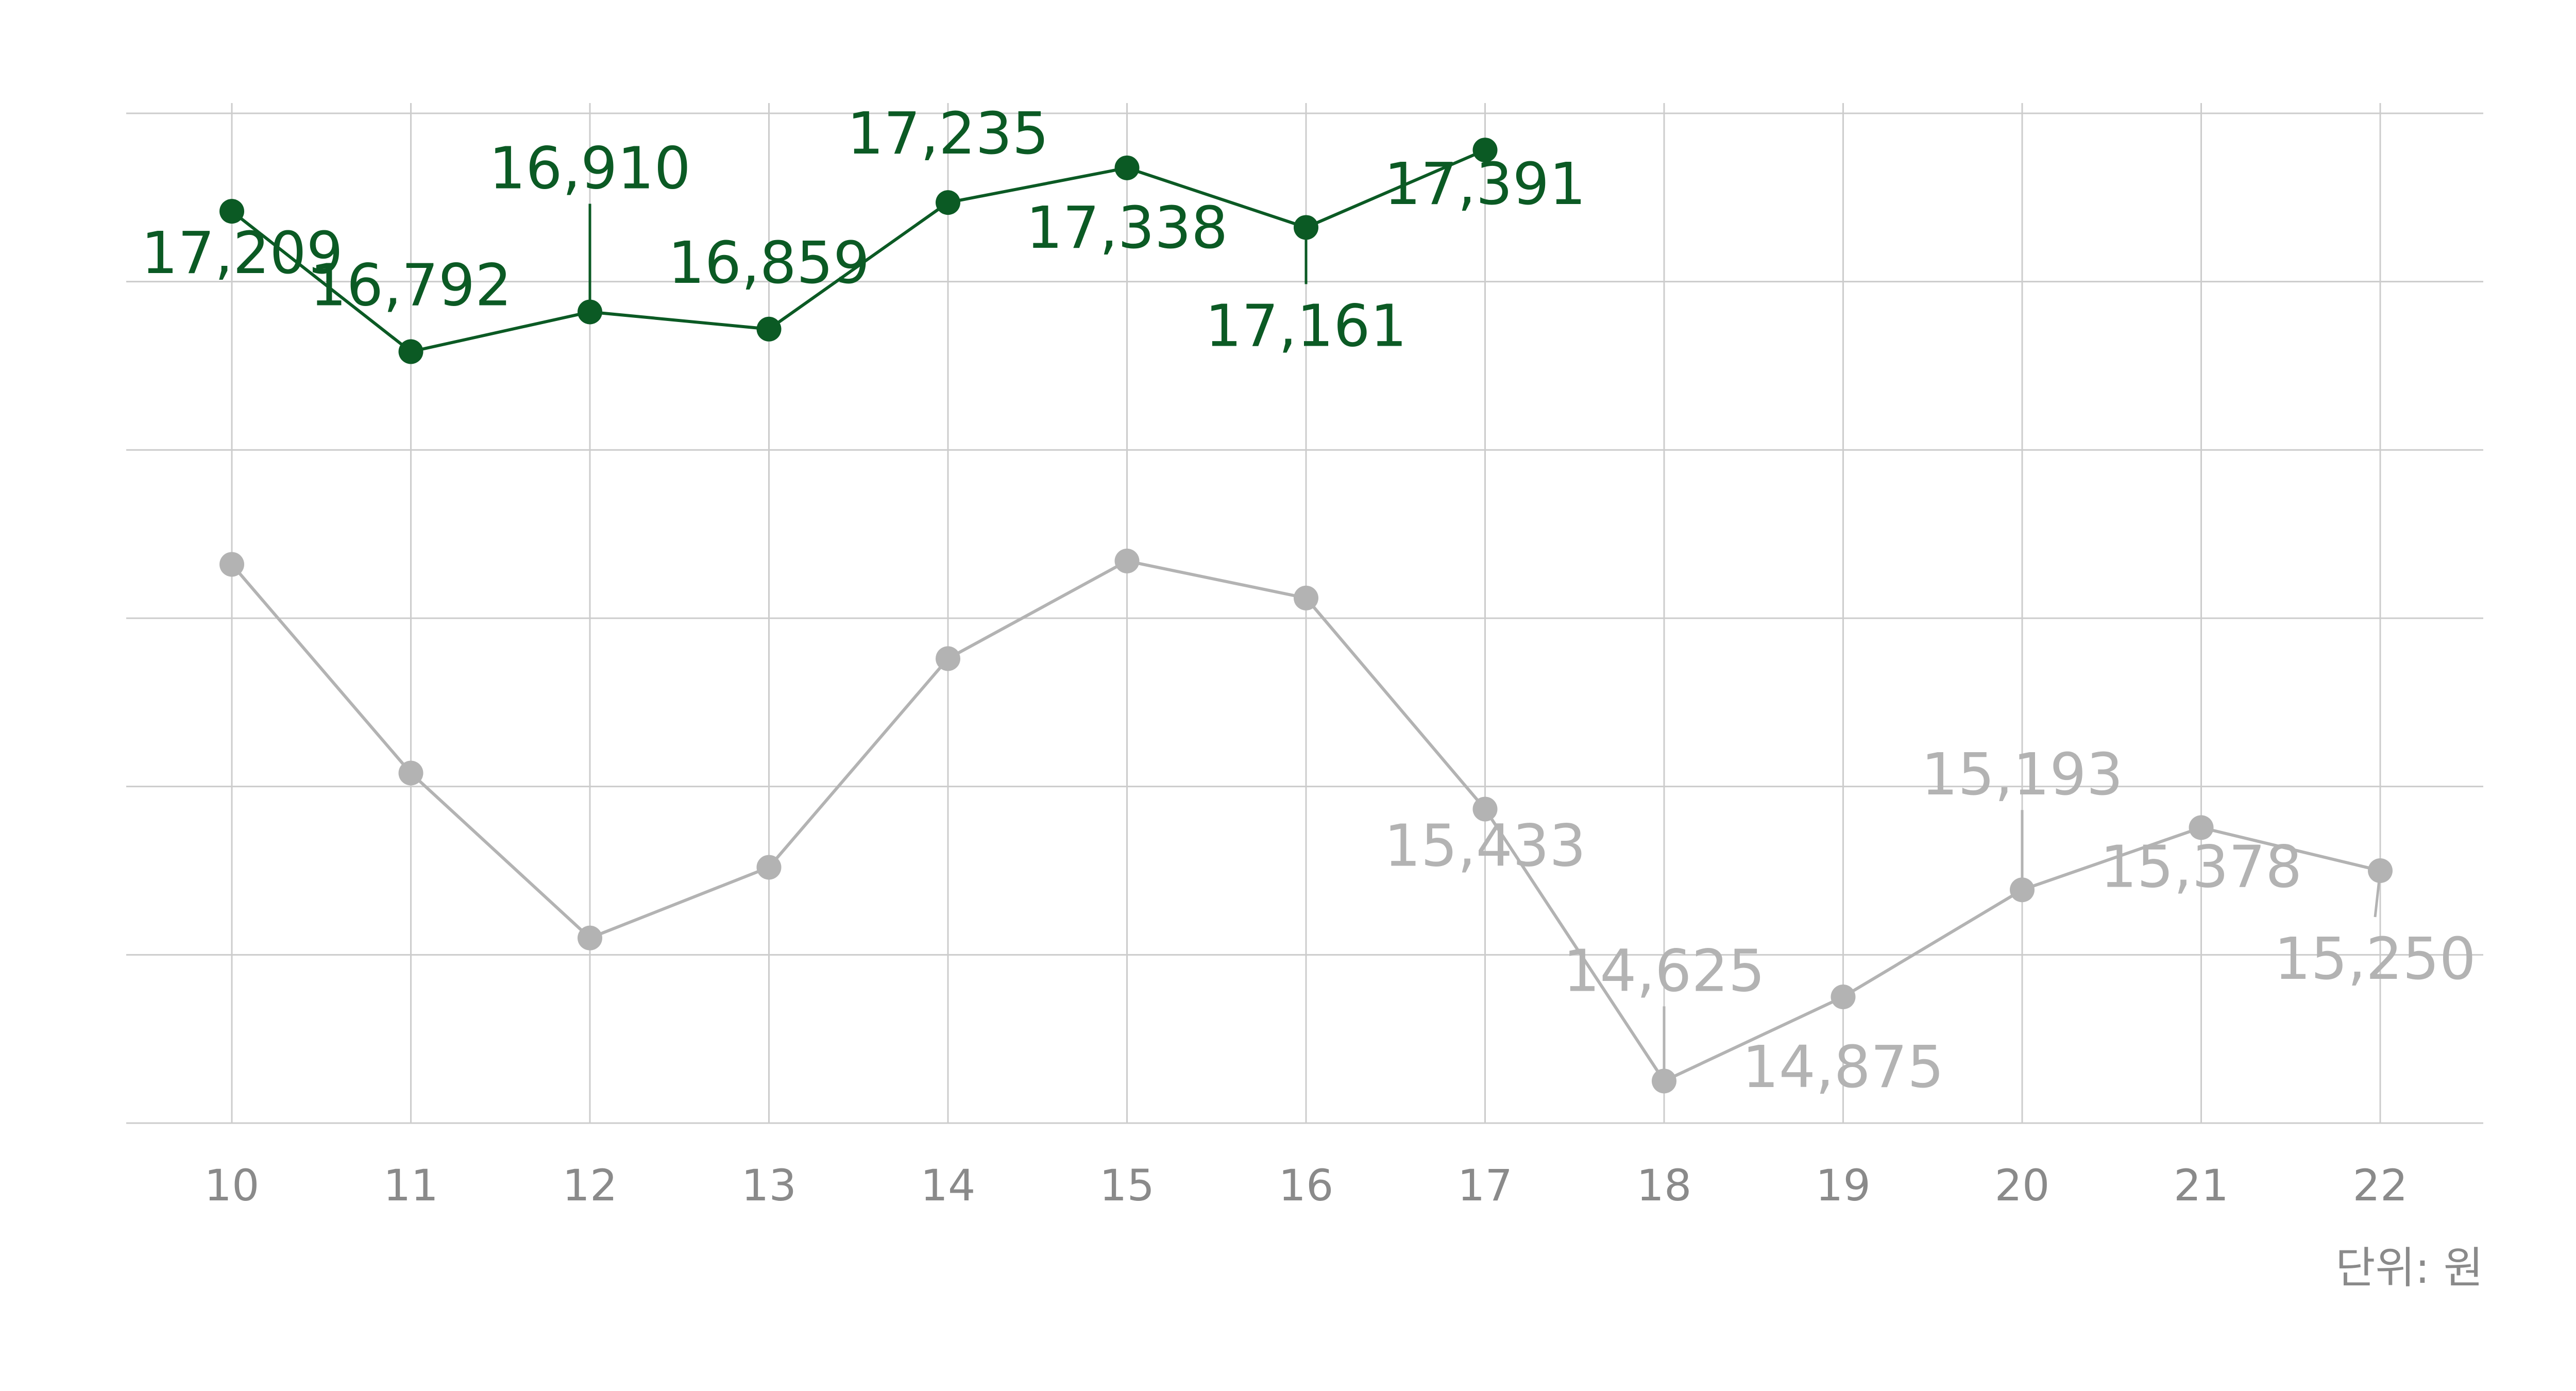 This screenshot has width=2576, height=1391. I want to click on data-label: 15,250, so click(2375, 959).